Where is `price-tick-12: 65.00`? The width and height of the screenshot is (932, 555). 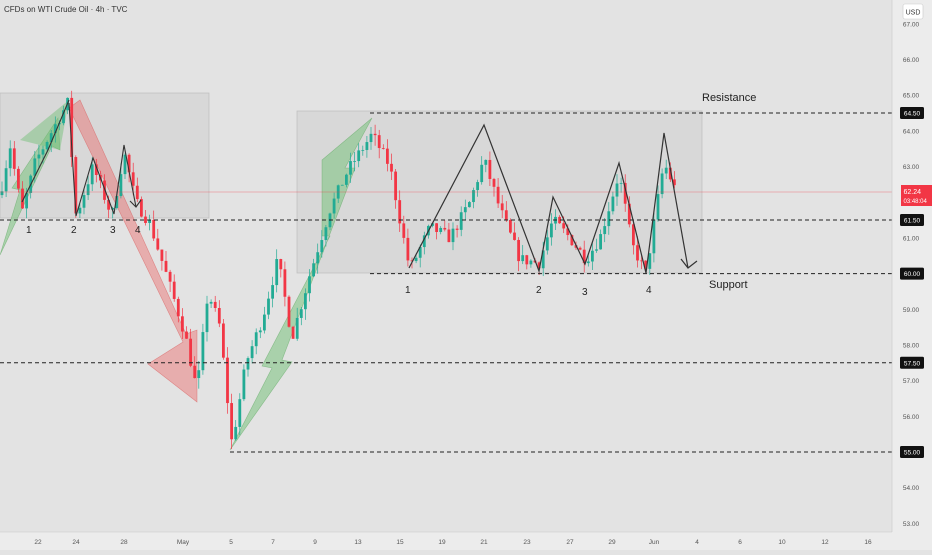 price-tick-12: 65.00 is located at coordinates (911, 96).